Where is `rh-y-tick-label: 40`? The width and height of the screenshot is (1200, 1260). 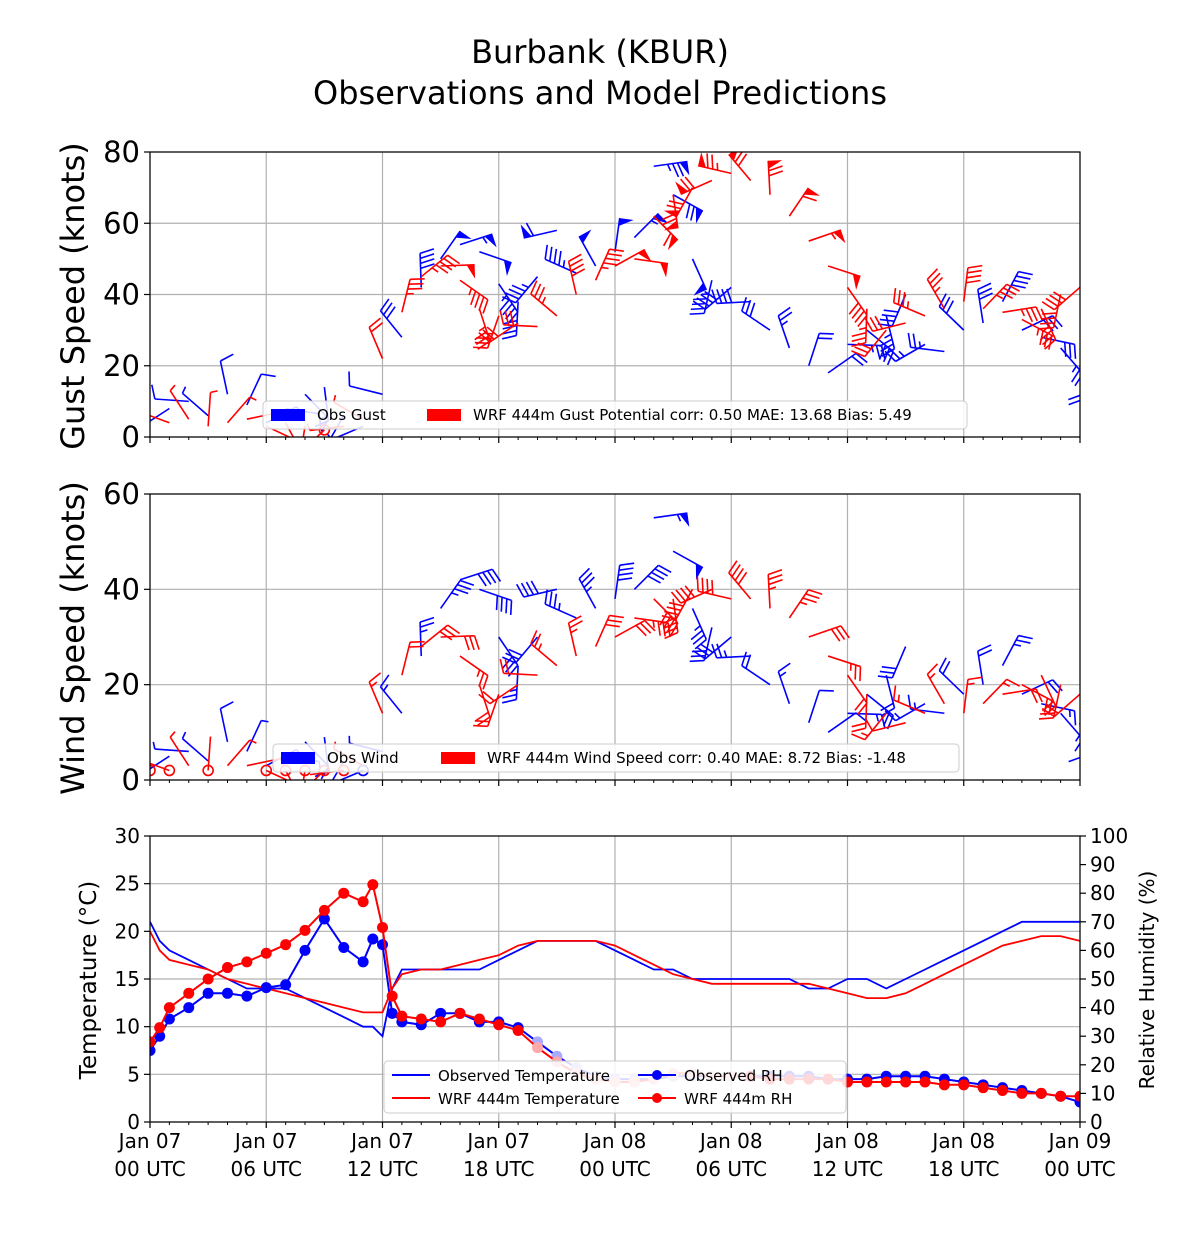
rh-y-tick-label: 40 is located at coordinates (1102, 1008).